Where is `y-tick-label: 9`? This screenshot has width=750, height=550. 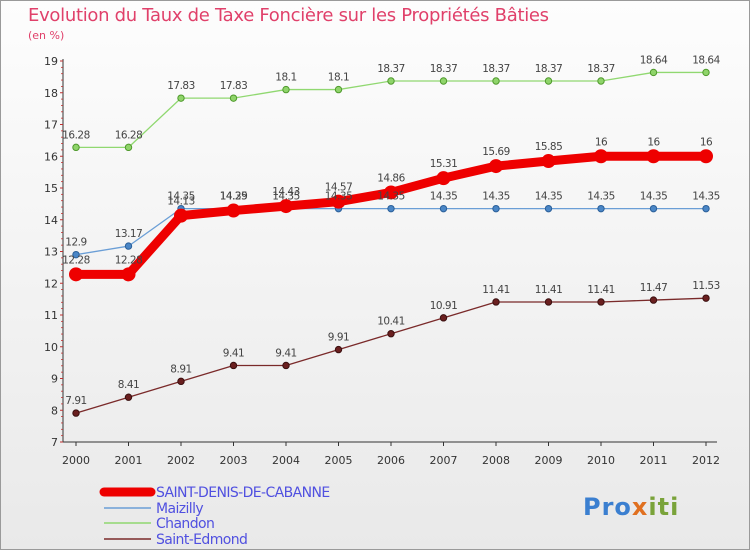 y-tick-label: 9 is located at coordinates (54, 379).